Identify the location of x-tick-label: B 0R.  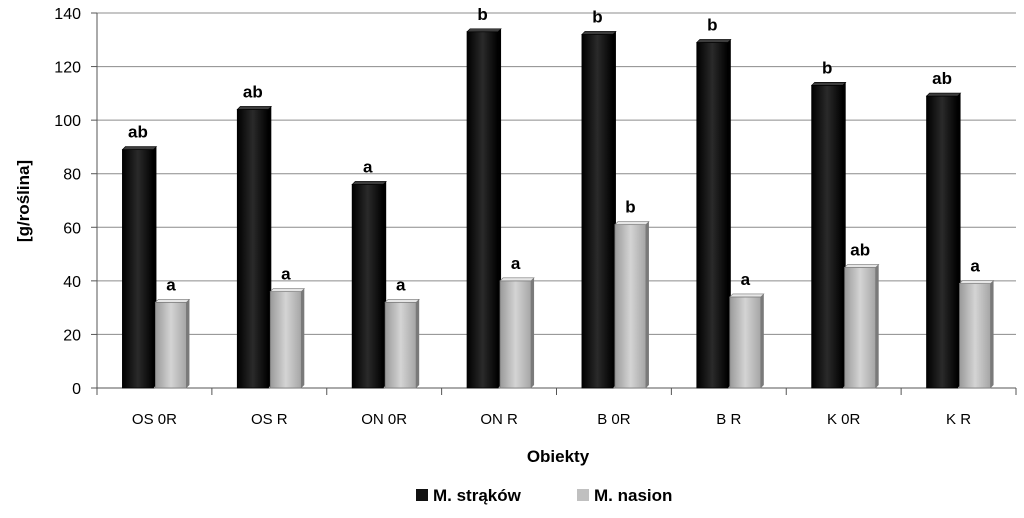
(614, 419).